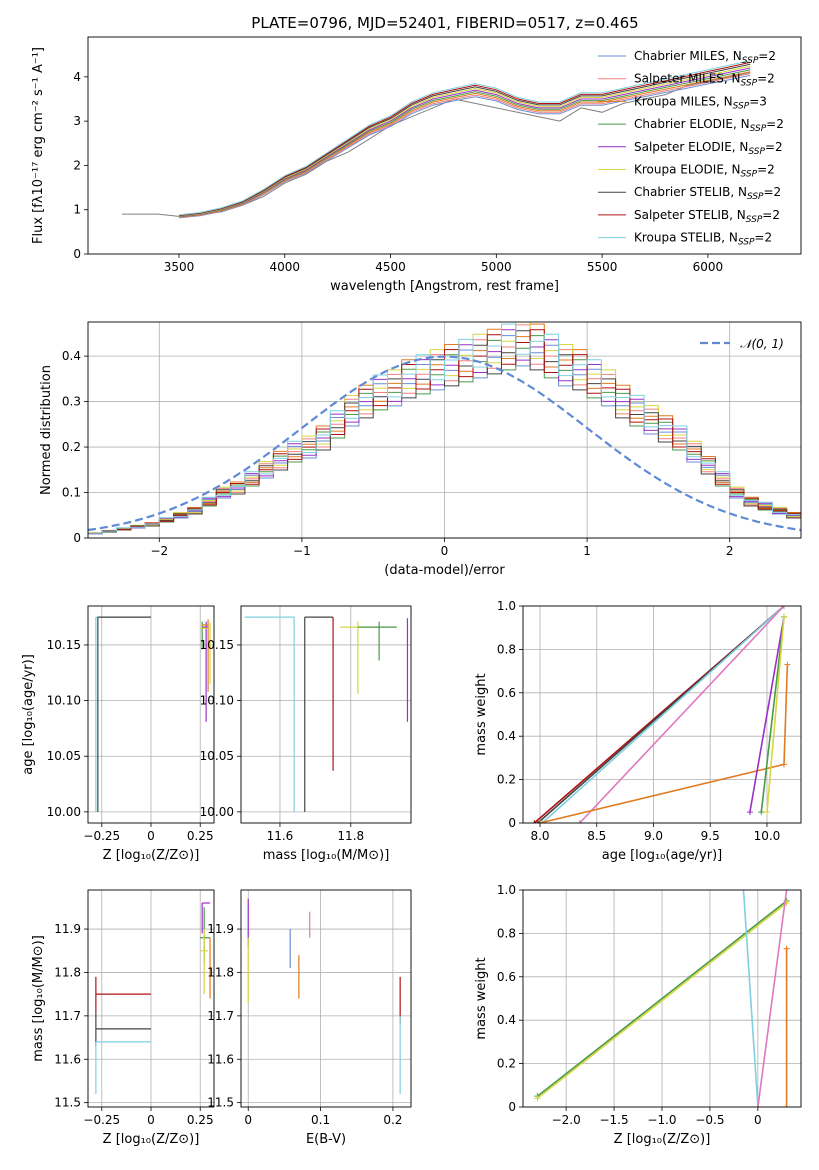  I want to click on y-tick-label-2: 2, so click(77, 165).